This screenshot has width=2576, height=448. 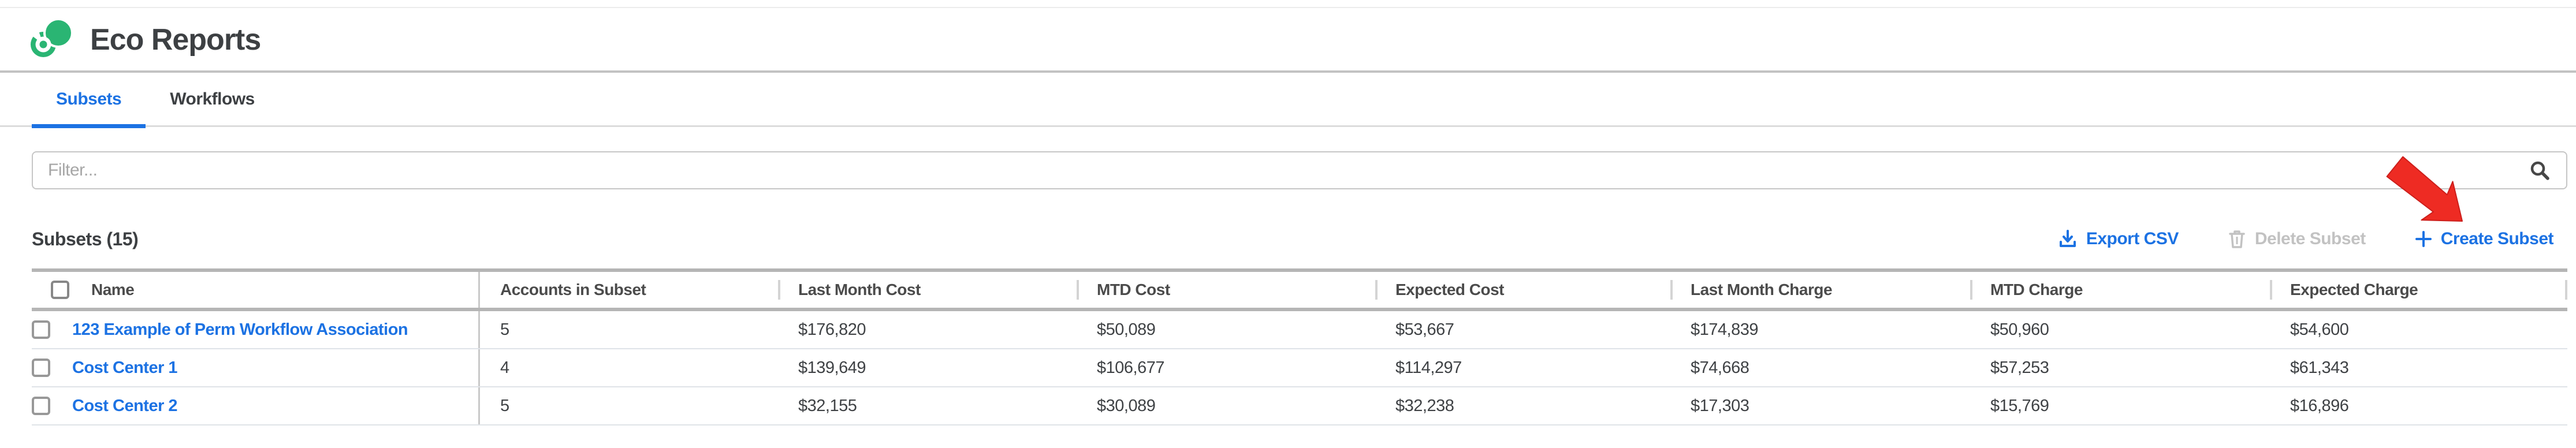 I want to click on tab-label: Subsets, so click(x=89, y=99).